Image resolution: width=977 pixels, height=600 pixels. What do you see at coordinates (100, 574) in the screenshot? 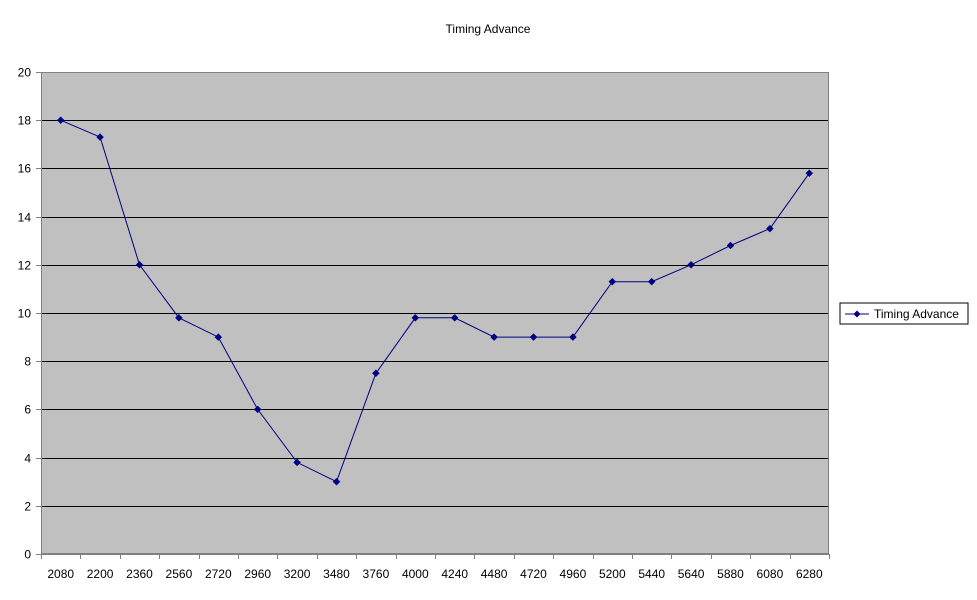
I see `x-tick-label: 2200` at bounding box center [100, 574].